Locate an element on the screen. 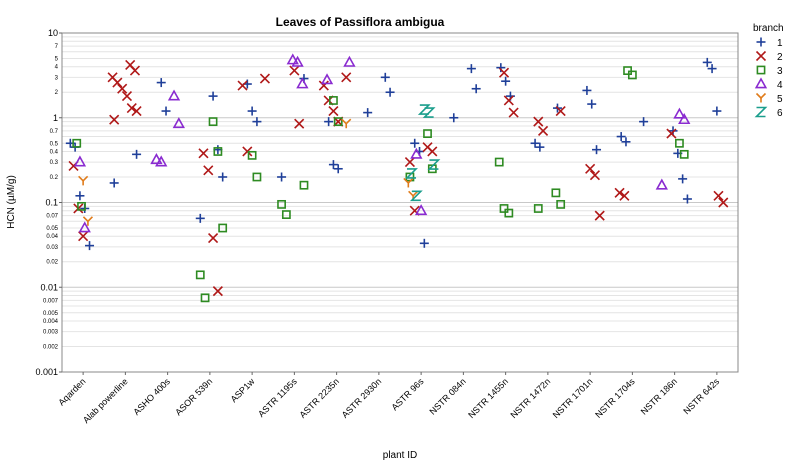 Image resolution: width=800 pixels, height=465 pixels. y-tick-label-minor: 0.03 is located at coordinates (52, 248).